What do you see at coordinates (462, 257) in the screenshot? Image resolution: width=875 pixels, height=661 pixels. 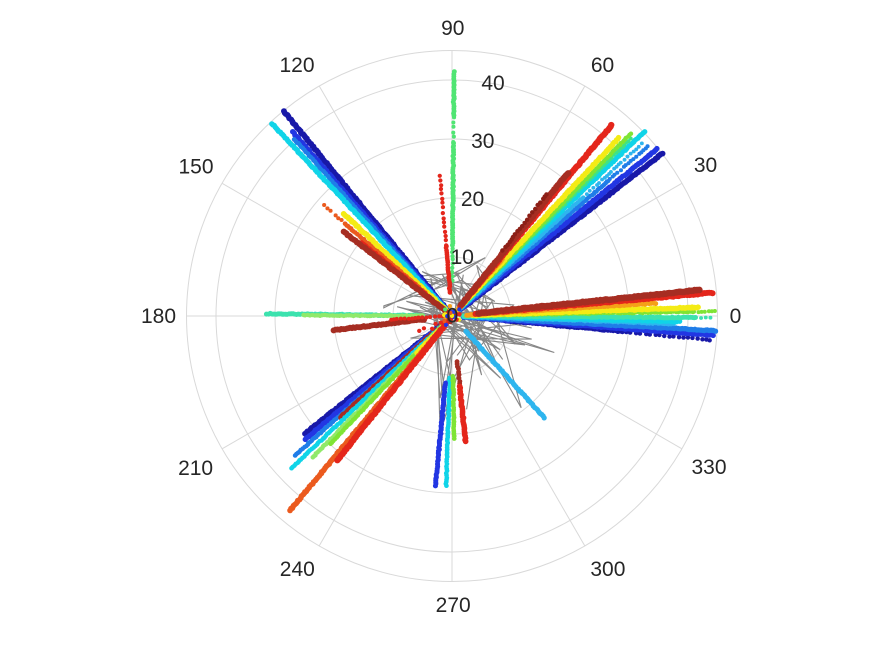 I see `svg-text: 10` at bounding box center [462, 257].